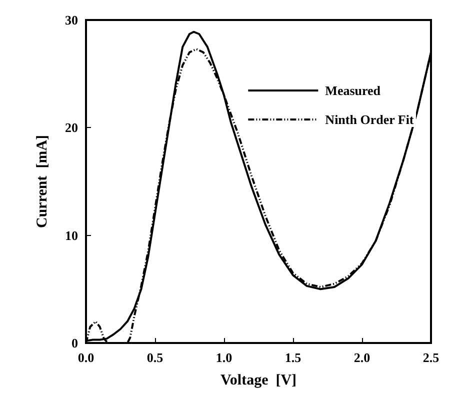 The image size is (459, 419). What do you see at coordinates (42, 181) in the screenshot?
I see `y-axis-title: Current [mA]` at bounding box center [42, 181].